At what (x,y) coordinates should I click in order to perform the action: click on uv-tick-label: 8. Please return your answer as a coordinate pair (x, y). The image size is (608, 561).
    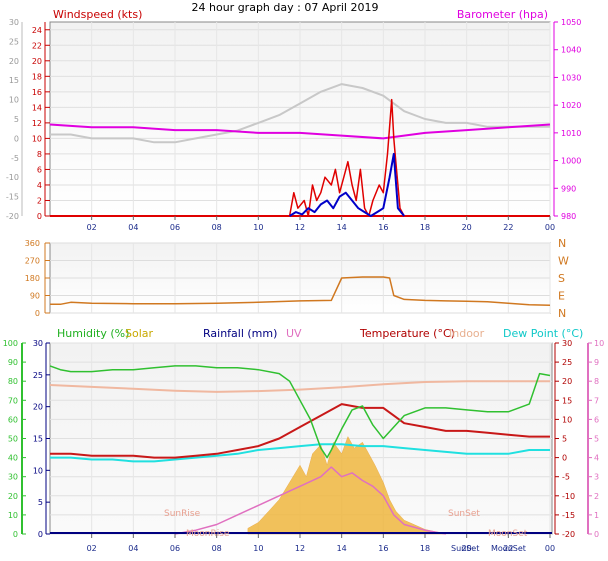
    Looking at the image, I should click on (596, 381).